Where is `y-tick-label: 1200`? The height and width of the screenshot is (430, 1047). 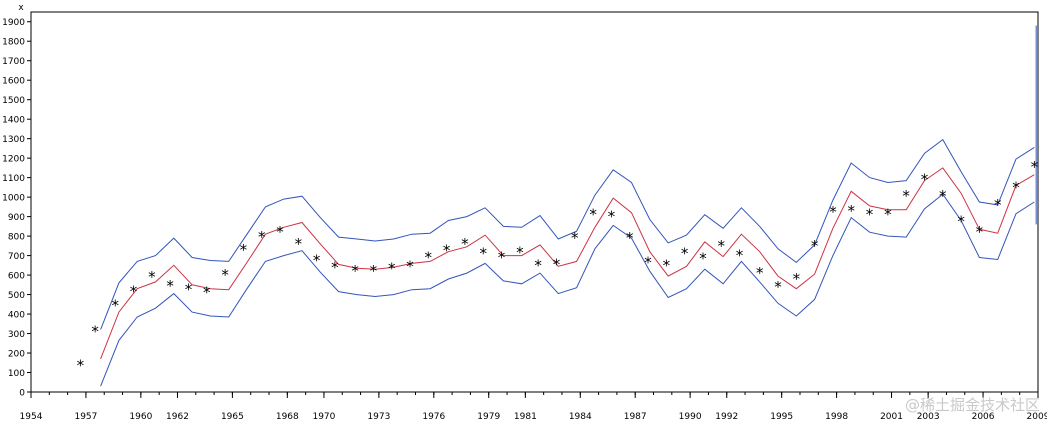
y-tick-label: 1200 is located at coordinates (13, 160).